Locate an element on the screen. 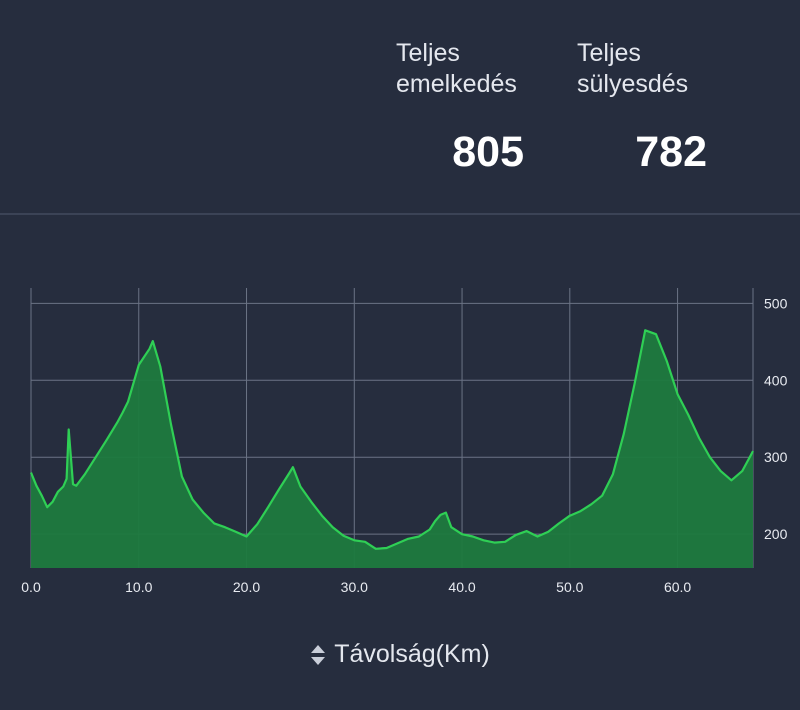 The image size is (800, 710). y-tick-label-2: 400 is located at coordinates (776, 380).